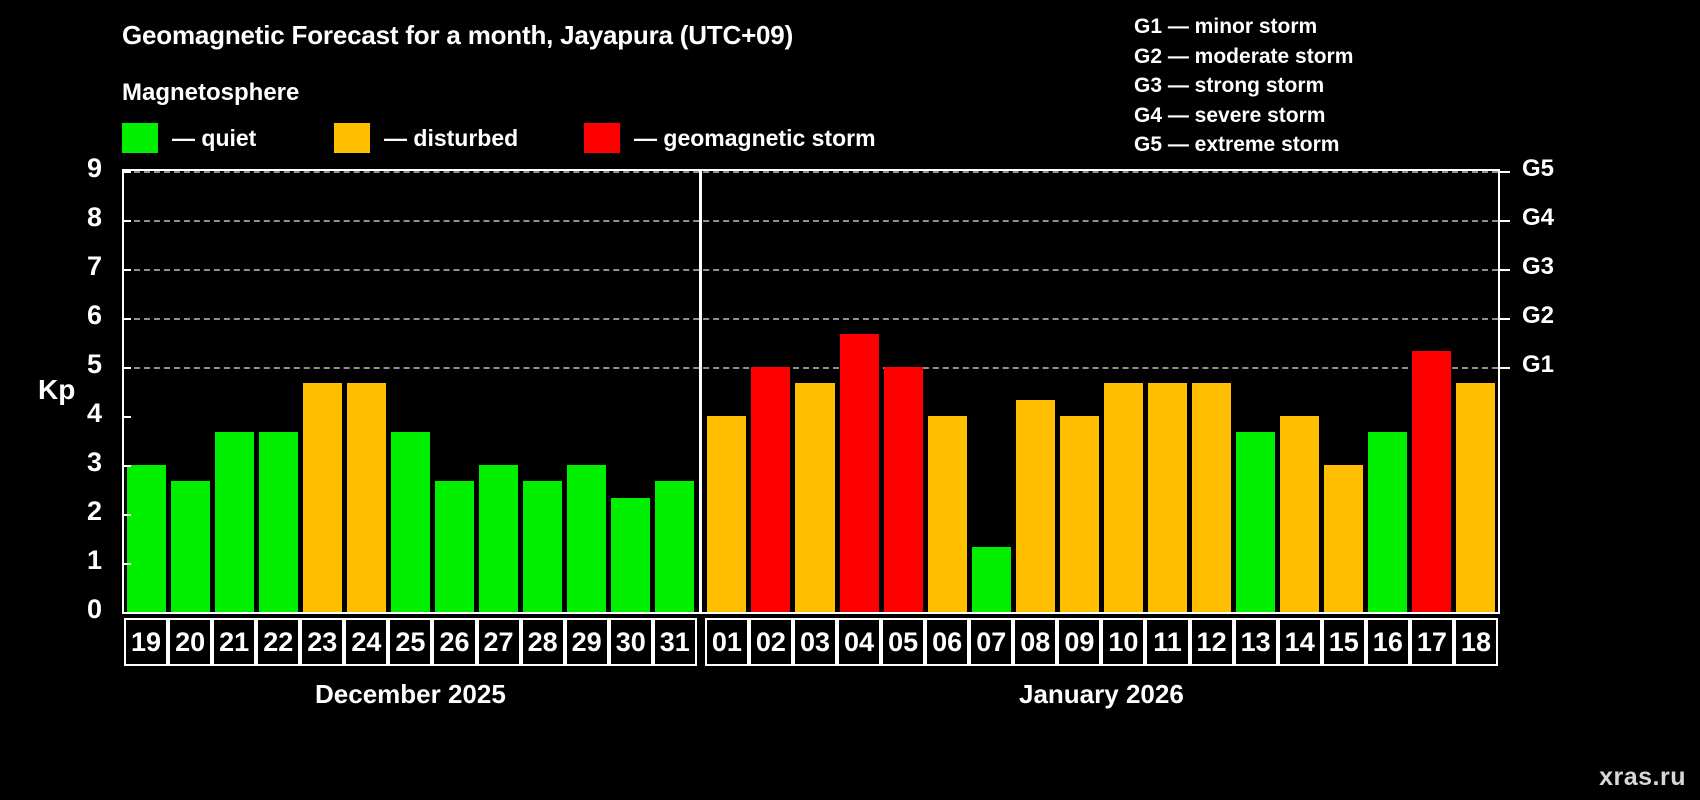 Image resolution: width=1700 pixels, height=800 pixels. I want to click on legend-item-label: — disturbed, so click(451, 137).